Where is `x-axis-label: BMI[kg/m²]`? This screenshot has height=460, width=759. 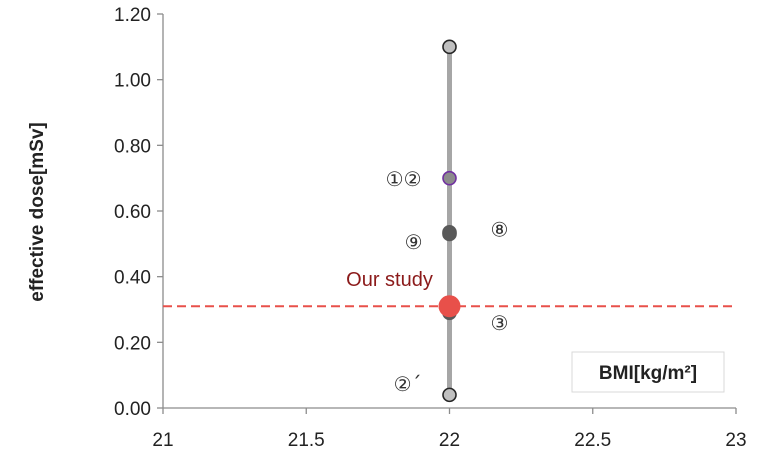
x-axis-label: BMI[kg/m²] is located at coordinates (648, 373).